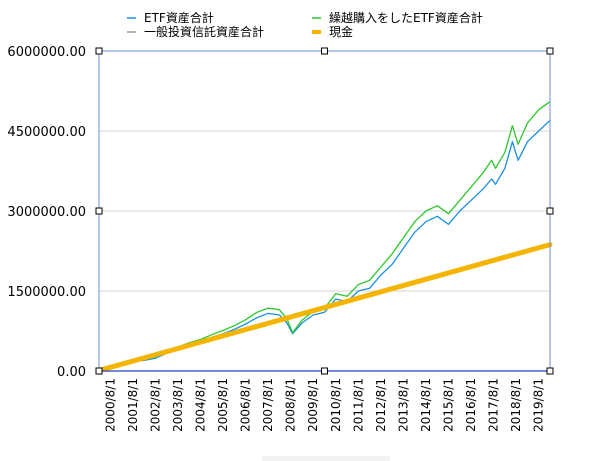 This screenshot has width=597, height=461. What do you see at coordinates (403, 405) in the screenshot?
I see `x-tick-label: 2013/8/1` at bounding box center [403, 405].